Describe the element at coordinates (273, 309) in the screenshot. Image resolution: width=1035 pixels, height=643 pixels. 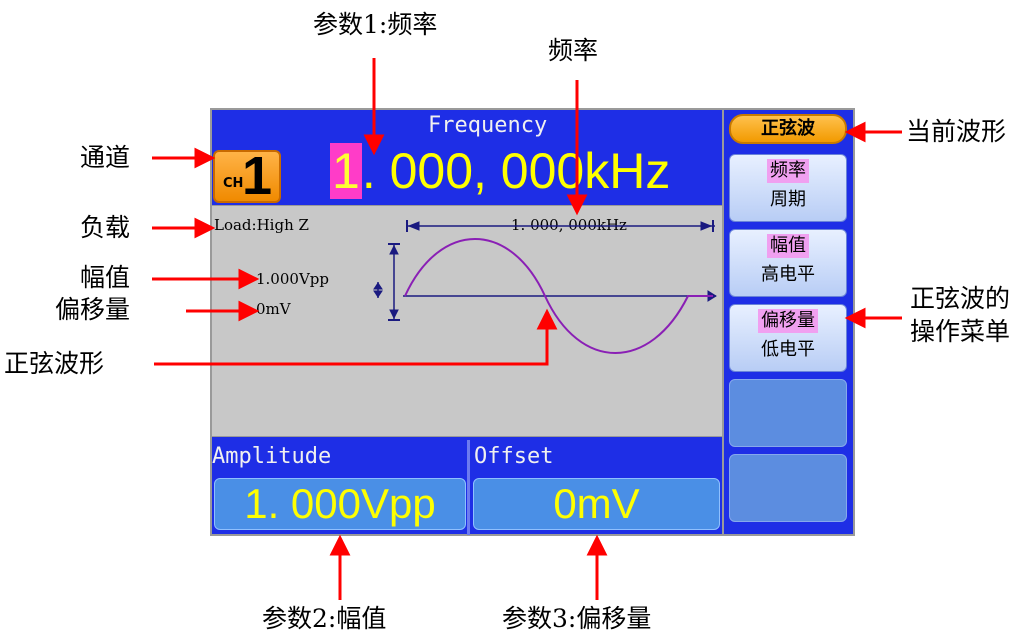
I see `wave-offset-label: 0mV` at that location.